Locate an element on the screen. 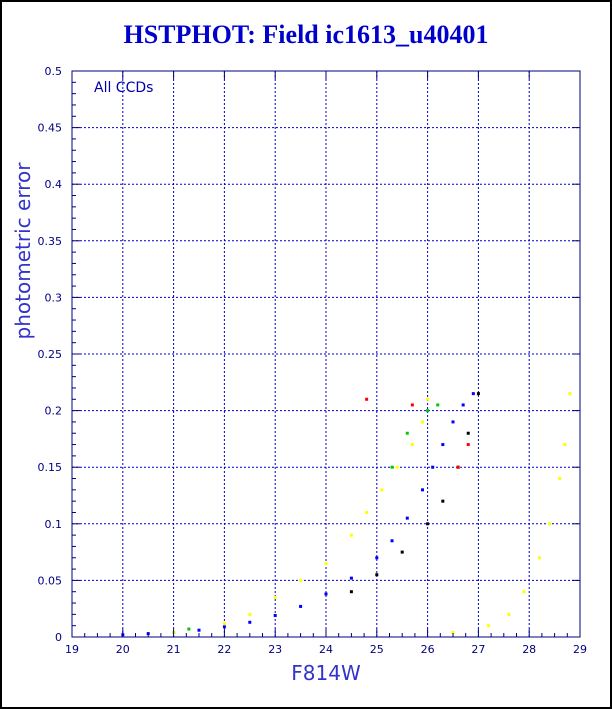  x-tick-label: 29 is located at coordinates (580, 649).